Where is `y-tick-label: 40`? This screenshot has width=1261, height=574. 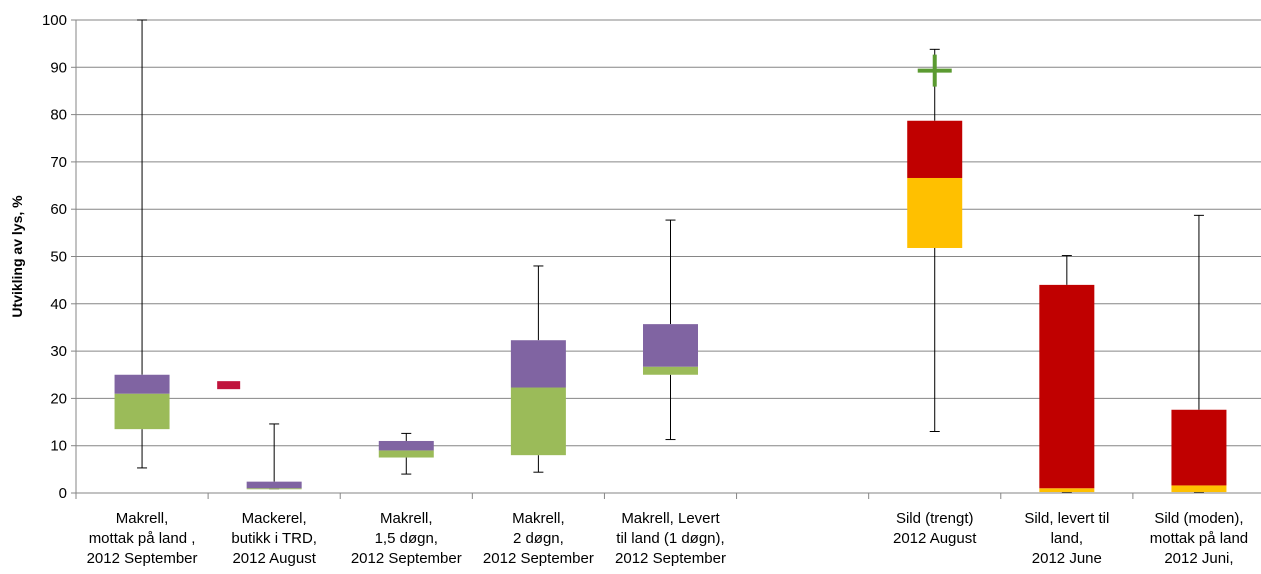 y-tick-label: 40 is located at coordinates (58, 304).